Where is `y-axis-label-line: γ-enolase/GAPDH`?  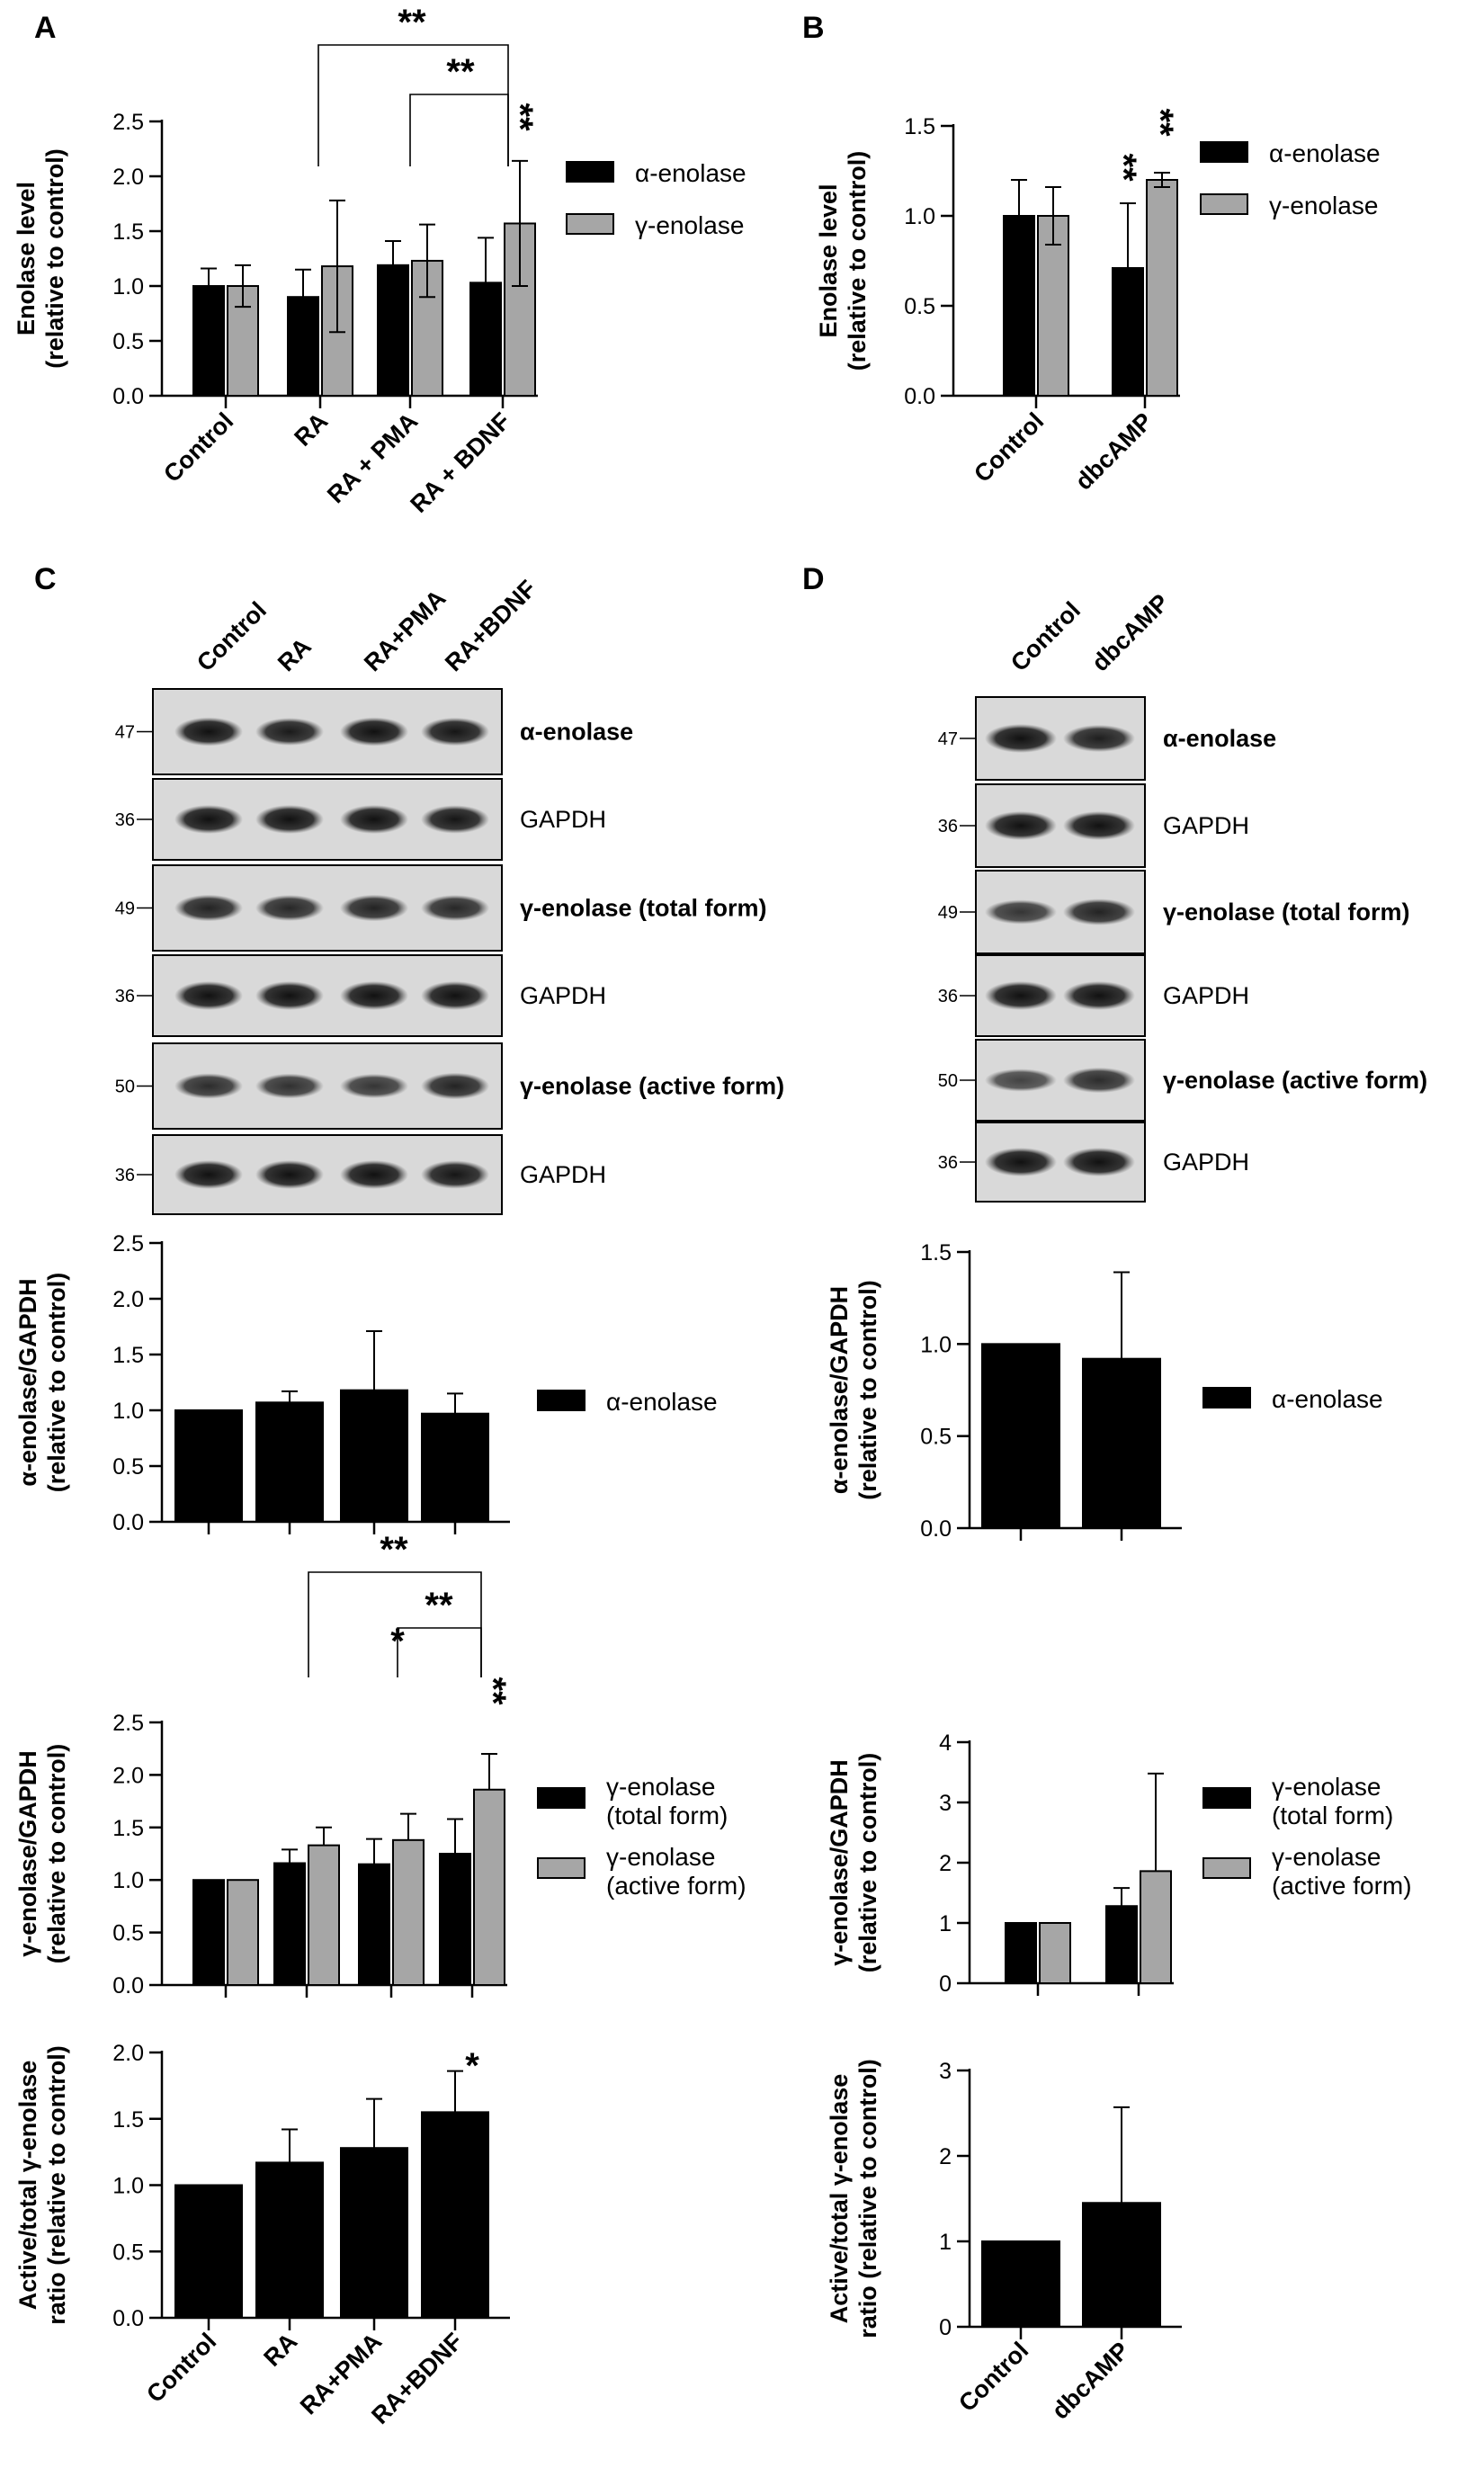 y-axis-label-line: γ-enolase/GAPDH is located at coordinates (27, 1853).